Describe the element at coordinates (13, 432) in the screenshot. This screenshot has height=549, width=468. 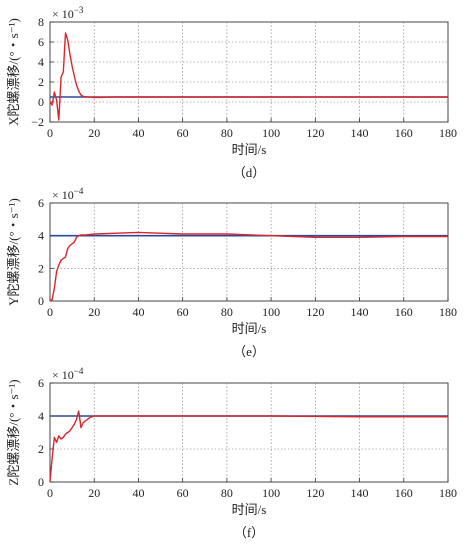
I see `y-axis-label: Z陀螺漂移/(°・s⁻¹)` at that location.